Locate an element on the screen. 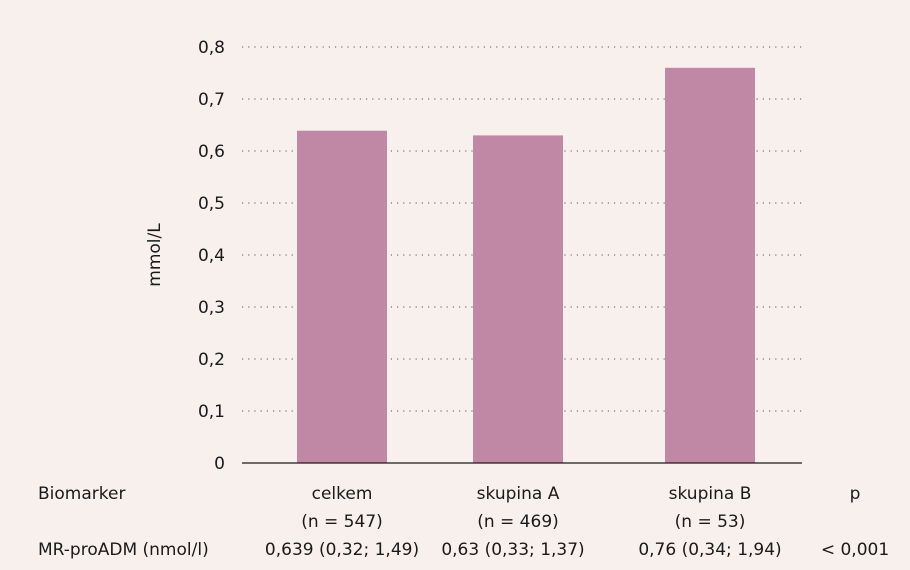  y-tick-label: 0,6 is located at coordinates (211, 152).